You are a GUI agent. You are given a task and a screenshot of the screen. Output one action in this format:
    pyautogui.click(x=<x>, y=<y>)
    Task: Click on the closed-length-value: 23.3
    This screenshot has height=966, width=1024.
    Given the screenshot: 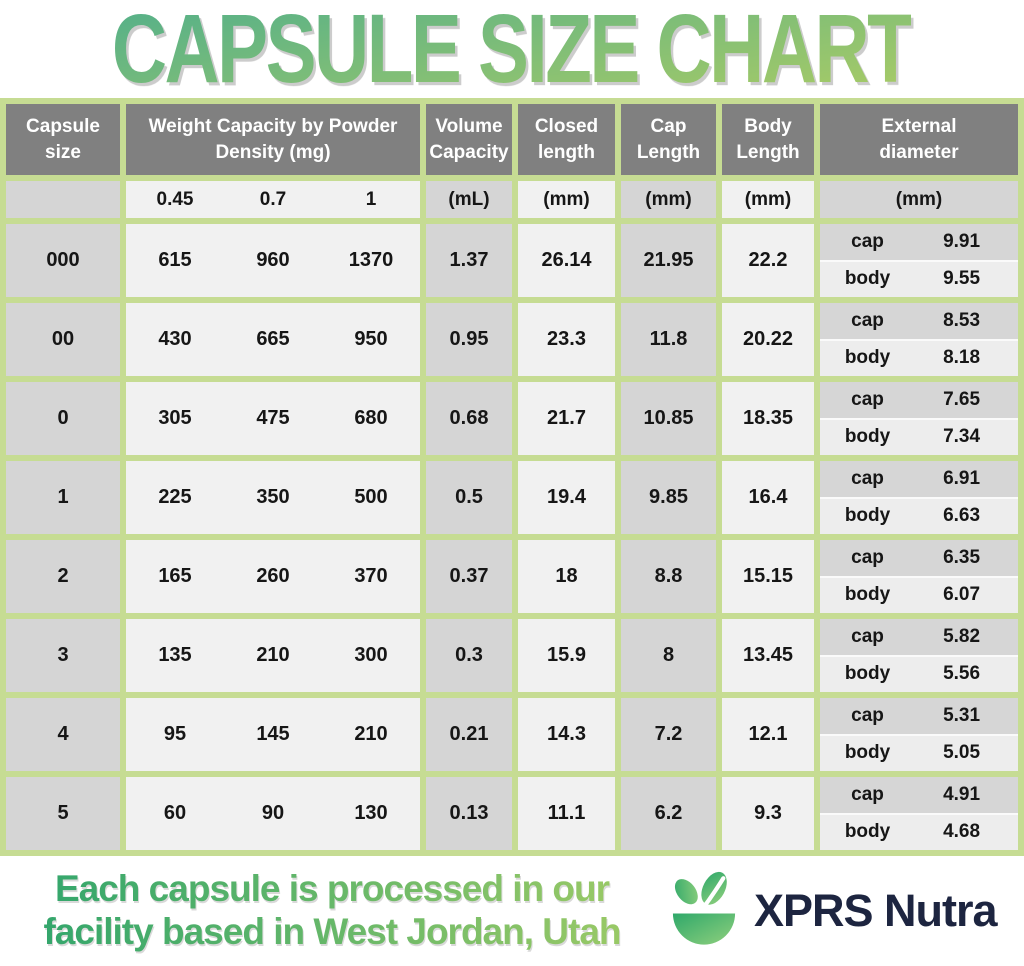 What is the action you would take?
    pyautogui.click(x=566, y=339)
    